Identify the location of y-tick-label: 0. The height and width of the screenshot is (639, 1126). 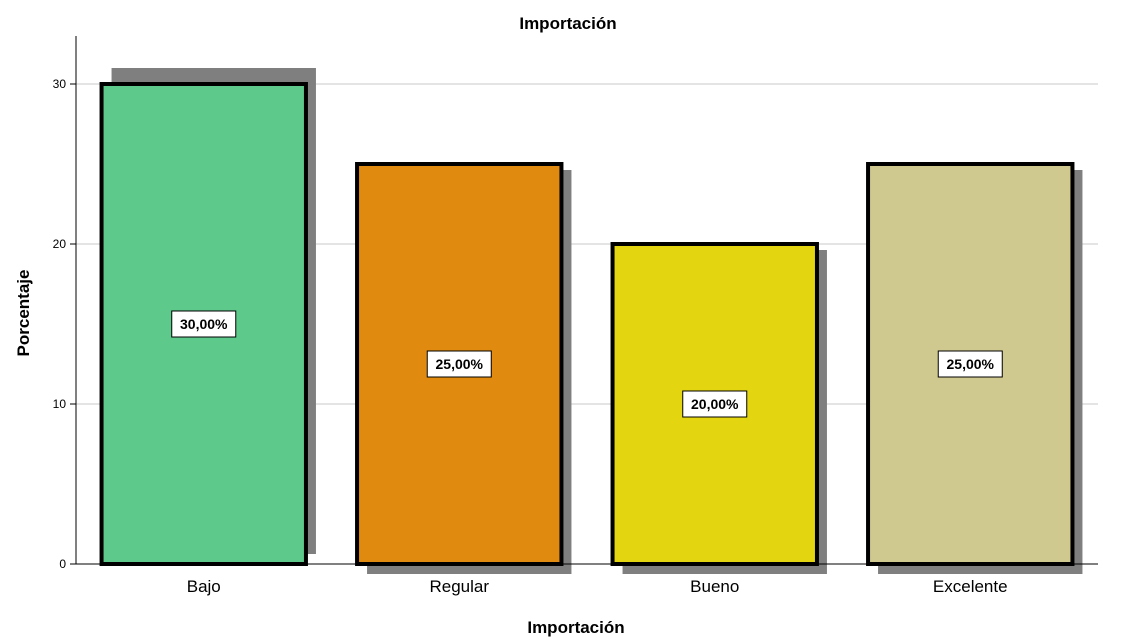
(62, 564).